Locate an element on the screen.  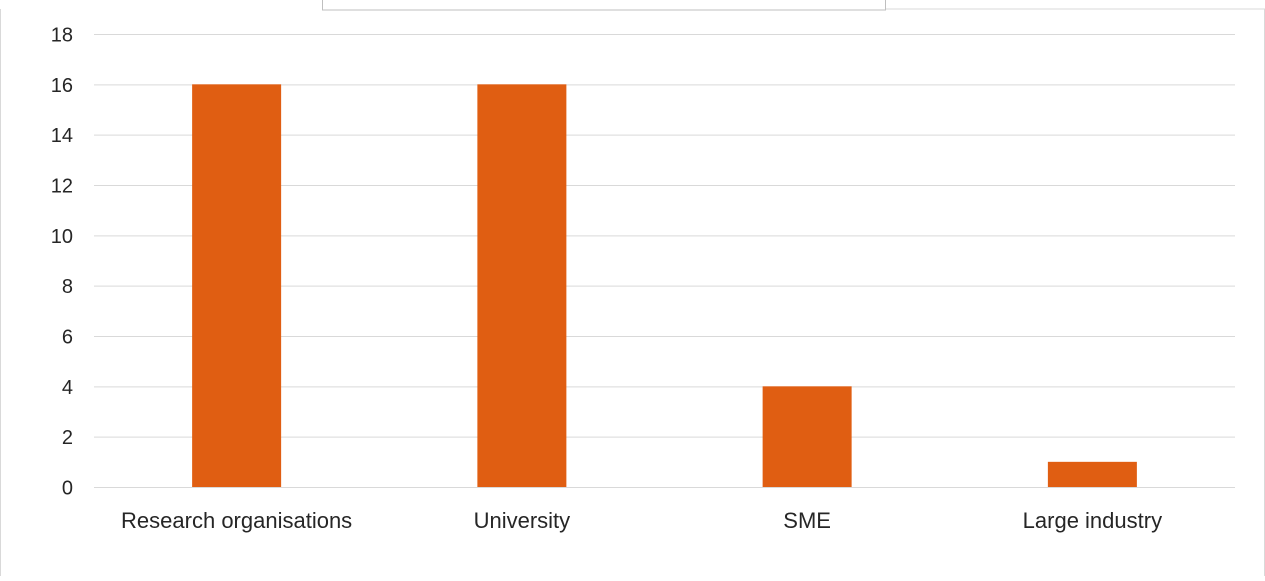
y-tick-label: 18 is located at coordinates (62, 36).